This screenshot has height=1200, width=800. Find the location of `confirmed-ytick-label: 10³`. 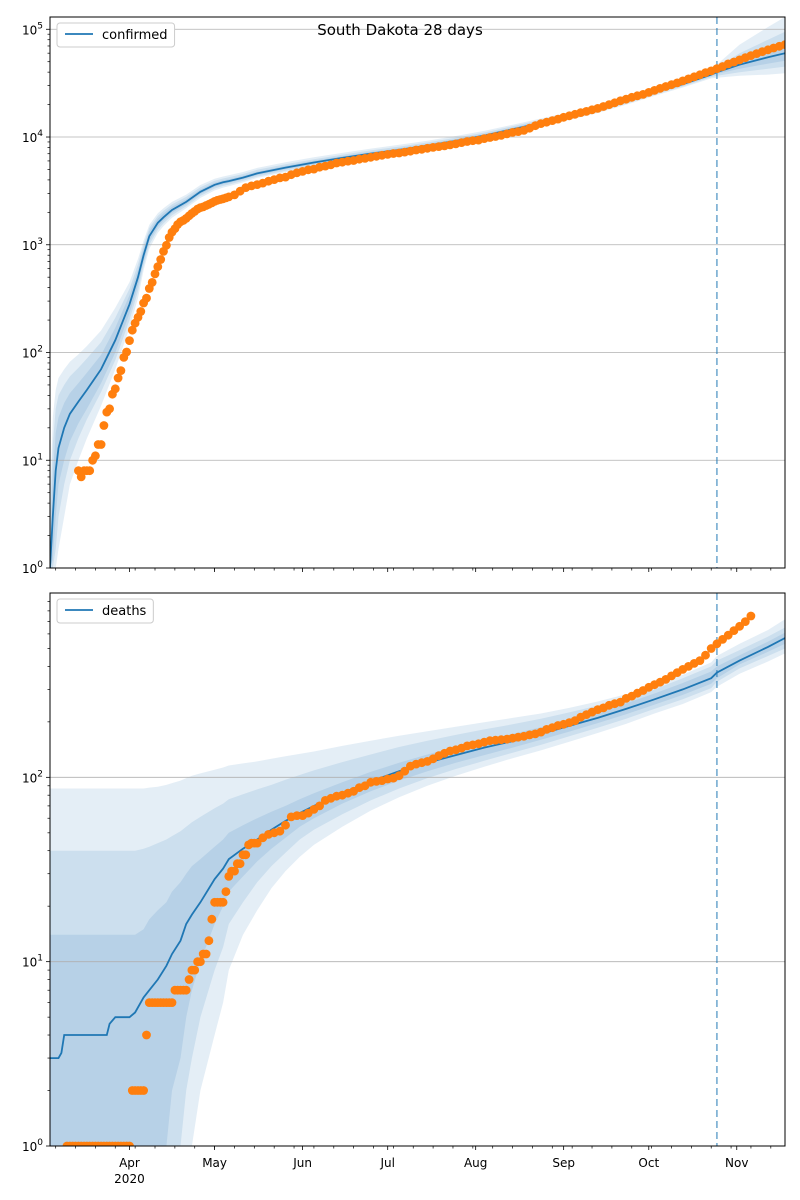

confirmed-ytick-label: 10³ is located at coordinates (32, 245).